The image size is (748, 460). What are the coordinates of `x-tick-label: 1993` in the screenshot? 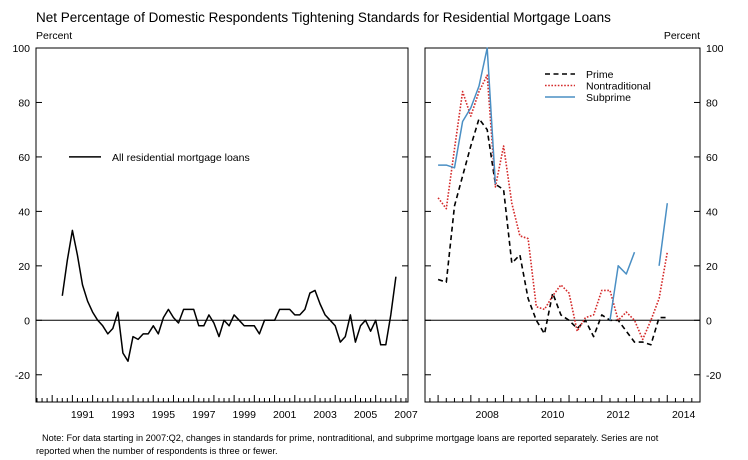 It's located at (123, 415).